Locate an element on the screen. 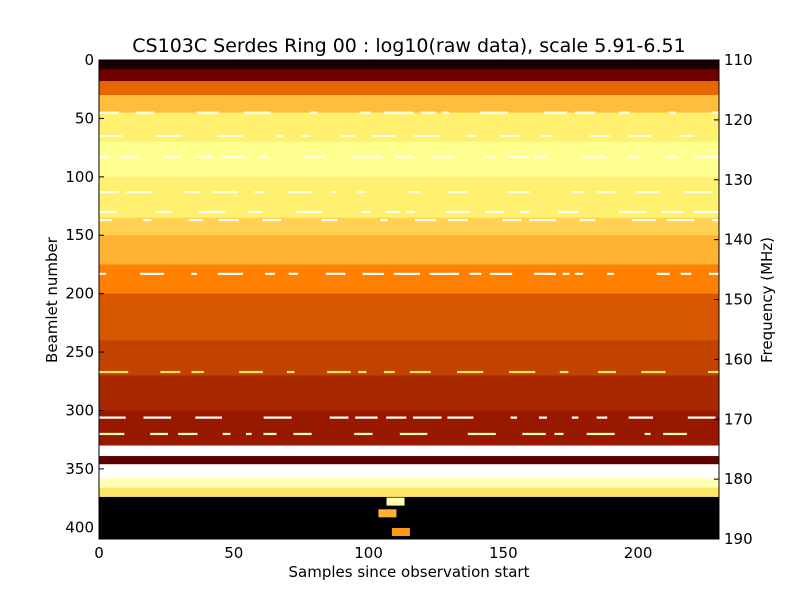  y-tick-label: 400 is located at coordinates (79, 527).